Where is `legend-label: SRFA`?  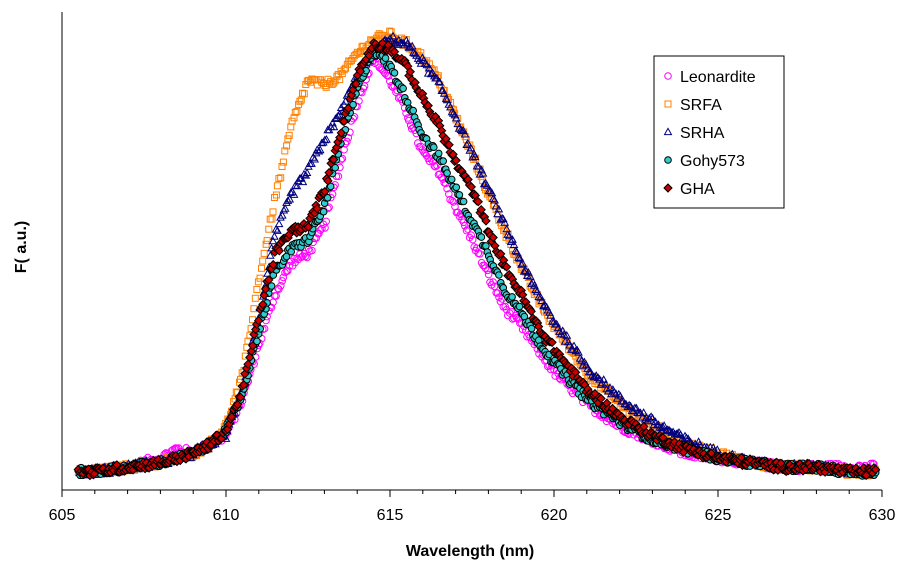 legend-label: SRFA is located at coordinates (701, 105).